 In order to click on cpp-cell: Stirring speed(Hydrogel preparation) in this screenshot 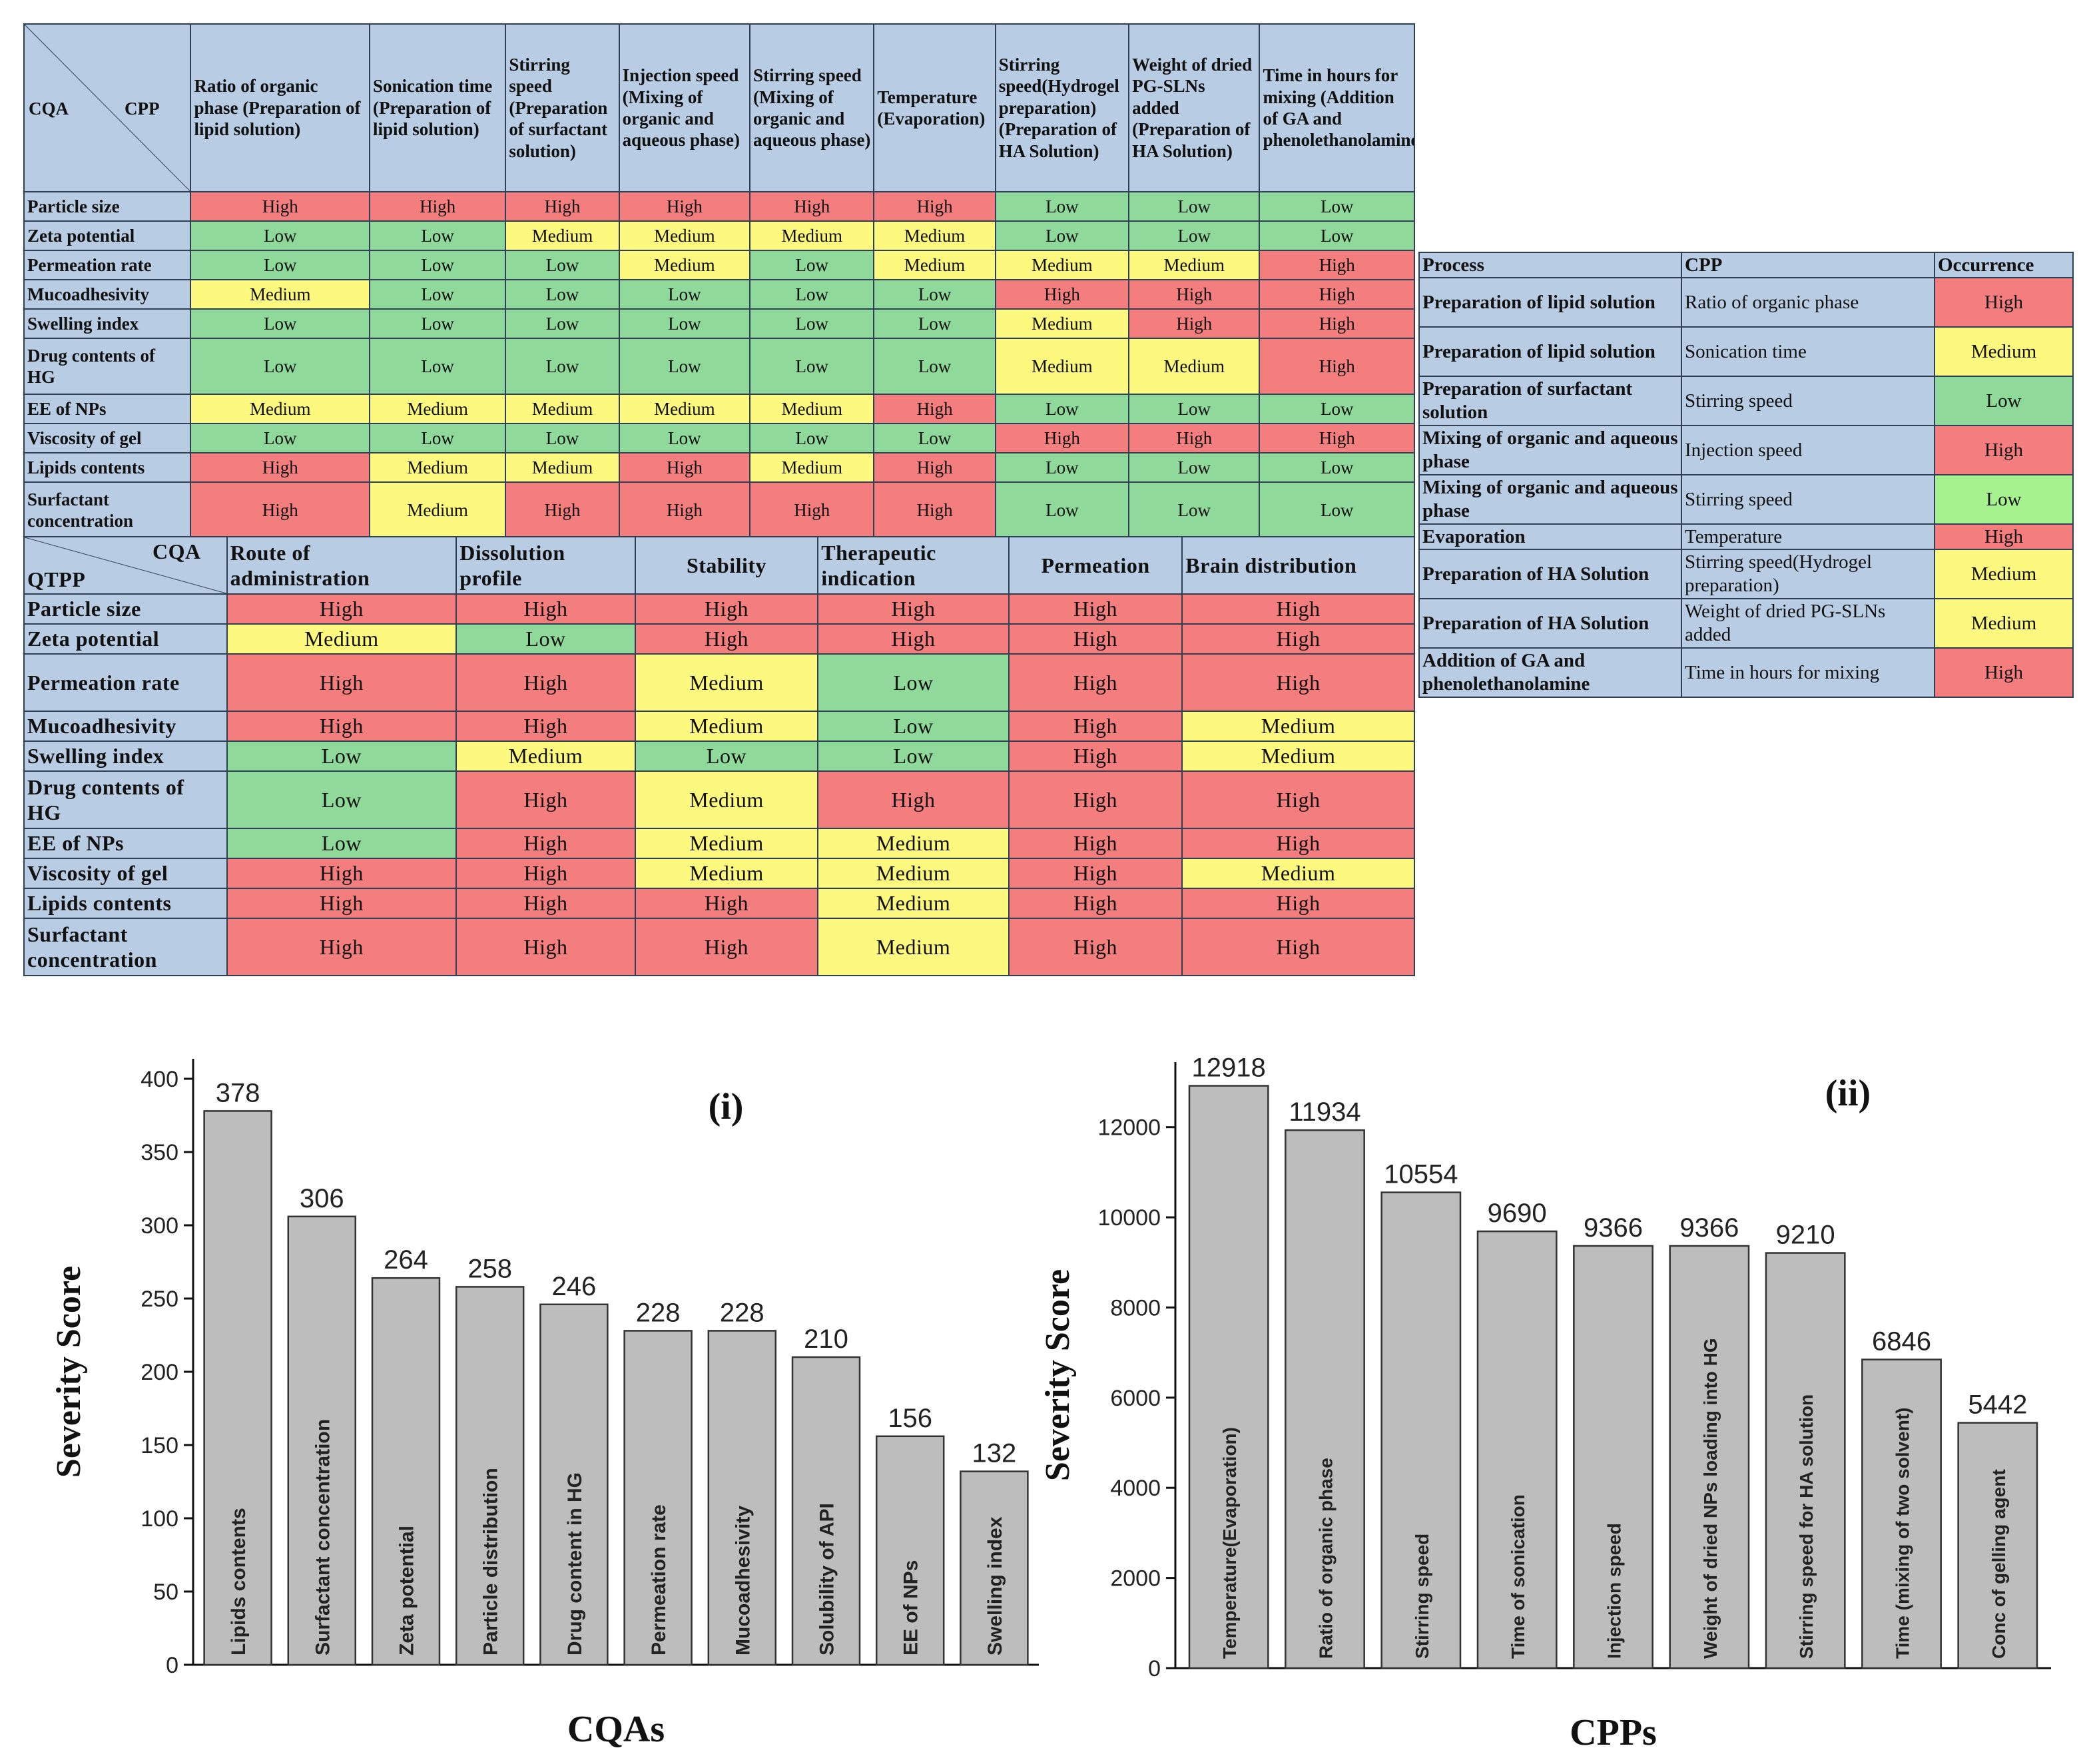, I will do `click(1808, 574)`.